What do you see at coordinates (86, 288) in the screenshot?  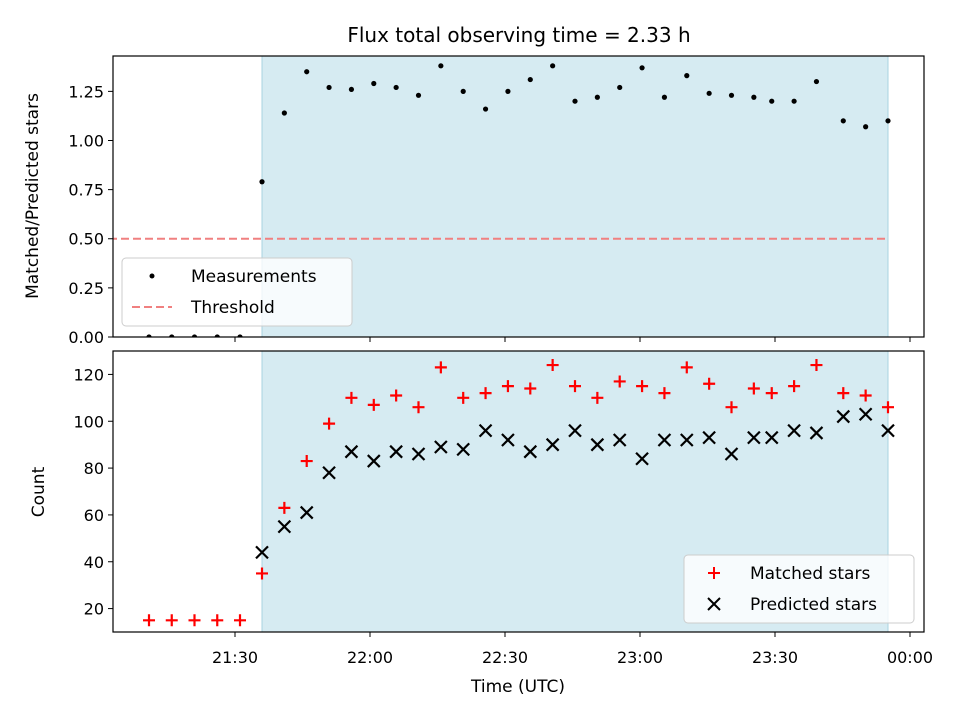 I see `top-y-tick-label: 0.25` at bounding box center [86, 288].